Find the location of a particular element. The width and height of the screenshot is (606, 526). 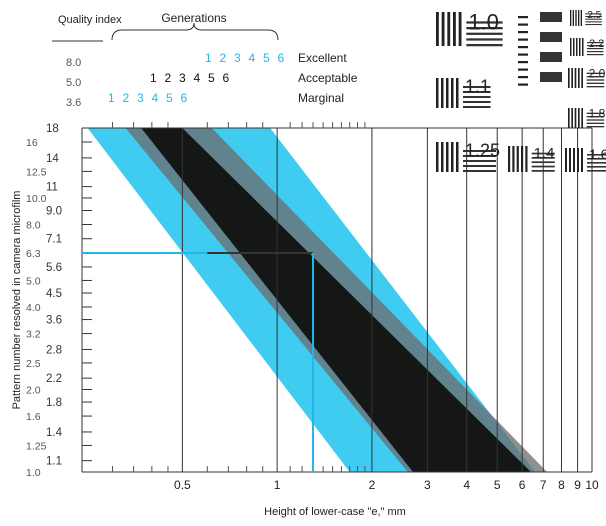

y-tick-label: 12.5 is located at coordinates (36, 172).